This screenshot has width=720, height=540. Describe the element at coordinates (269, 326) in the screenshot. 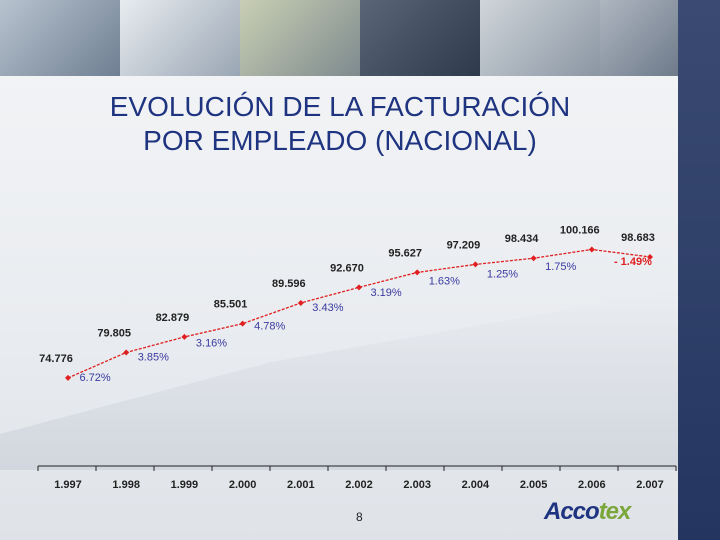

I see `growth-label: 4.78%` at that location.